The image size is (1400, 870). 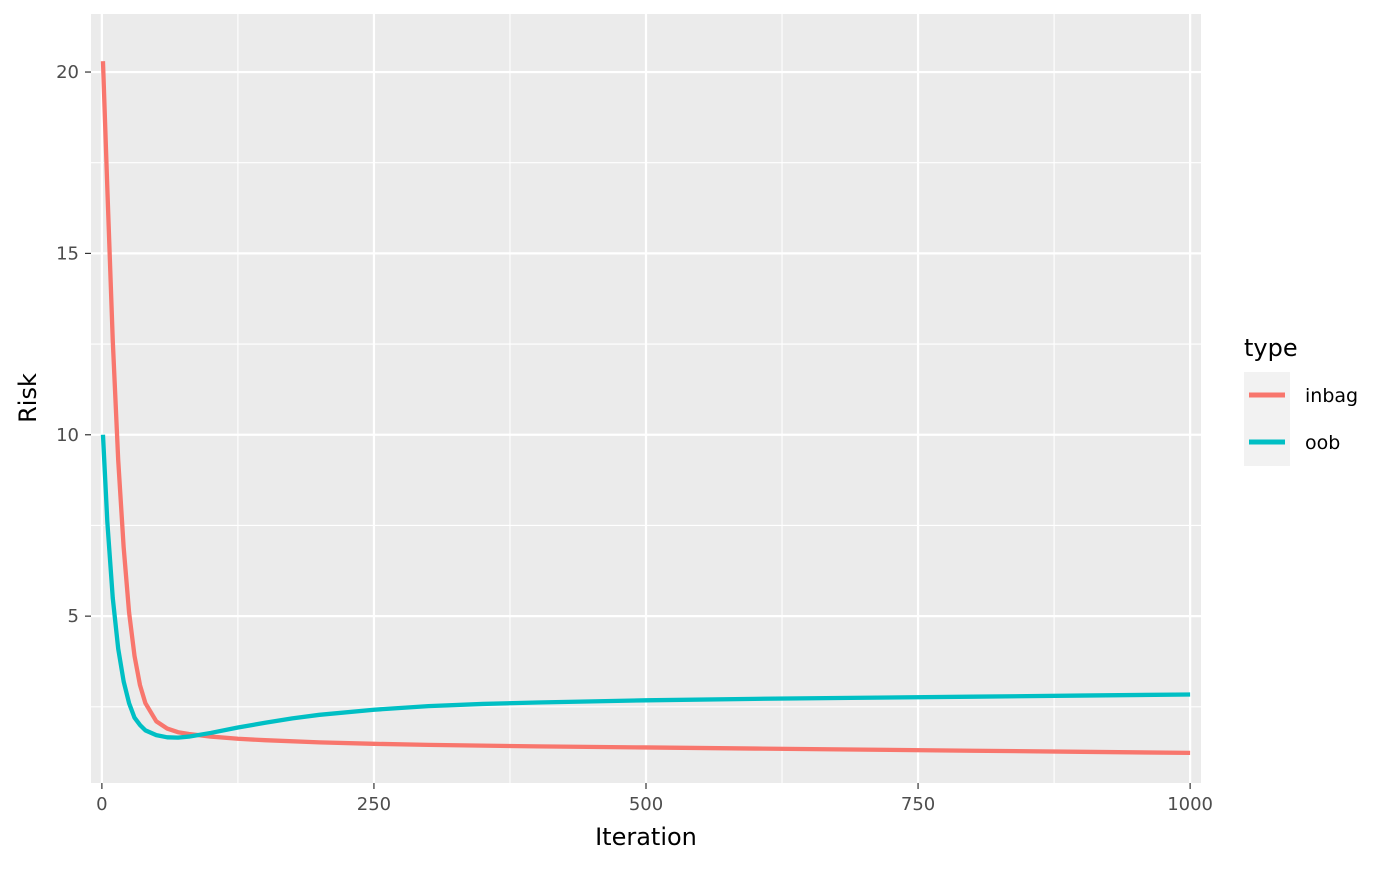 What do you see at coordinates (374, 804) in the screenshot?
I see `x-tick-label: 250` at bounding box center [374, 804].